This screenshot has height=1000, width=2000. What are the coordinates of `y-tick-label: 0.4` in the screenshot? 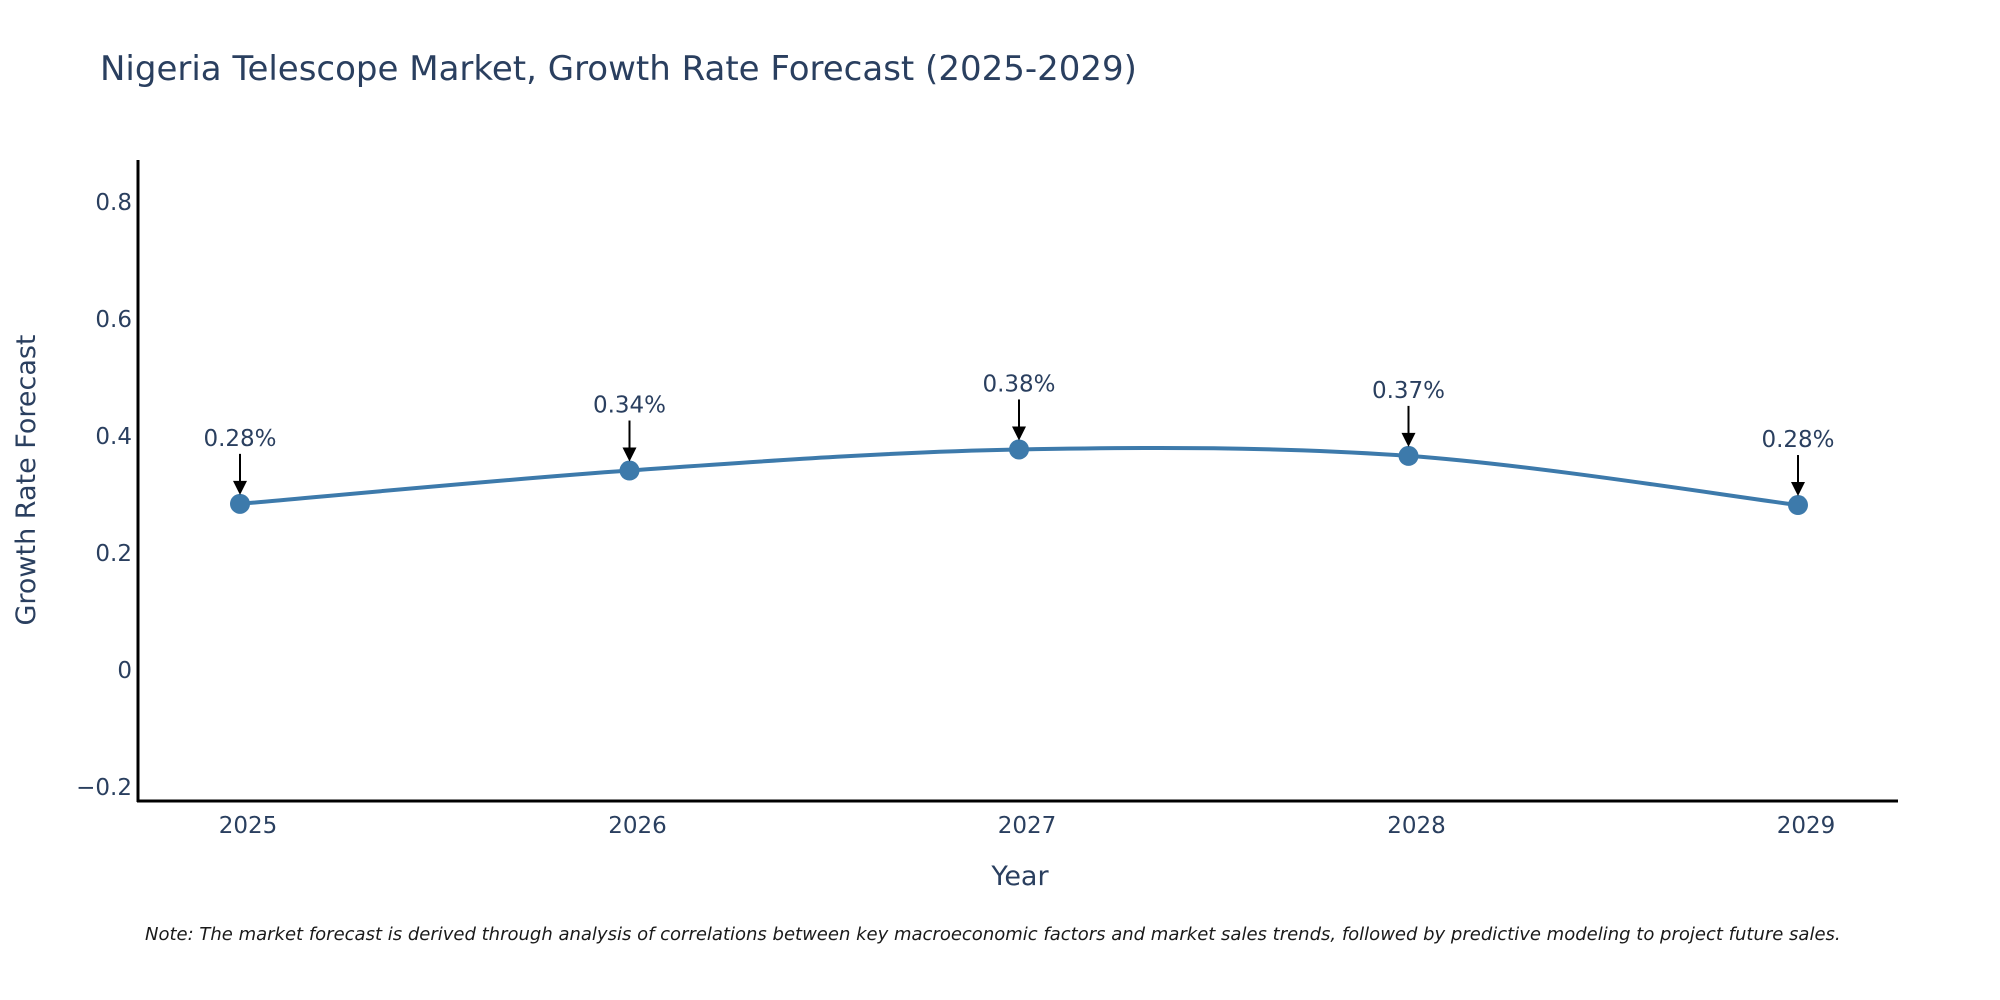 It's located at (113, 437).